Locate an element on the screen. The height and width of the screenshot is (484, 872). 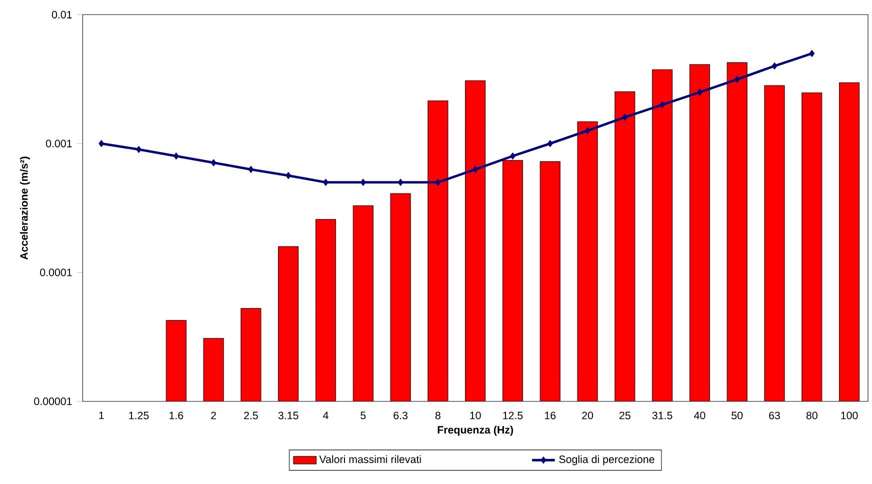
x-axis-title: Frequenza (Hz) is located at coordinates (476, 431).